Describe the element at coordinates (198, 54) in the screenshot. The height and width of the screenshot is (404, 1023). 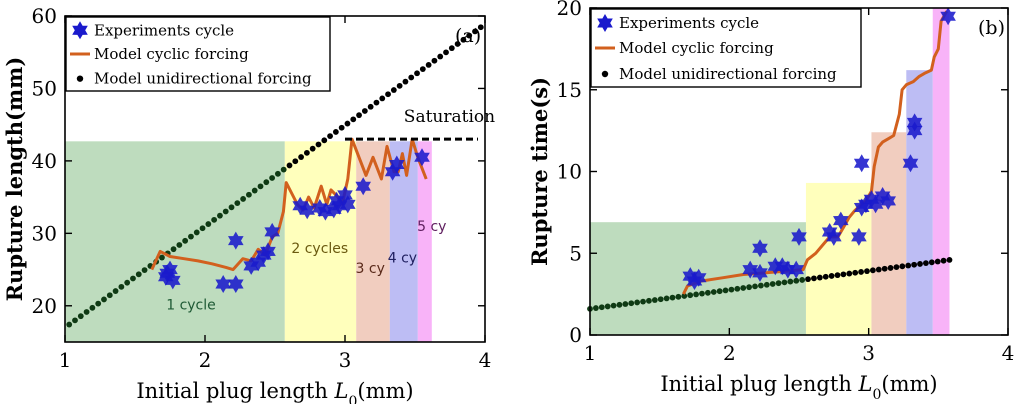
I see `legend-box` at that location.